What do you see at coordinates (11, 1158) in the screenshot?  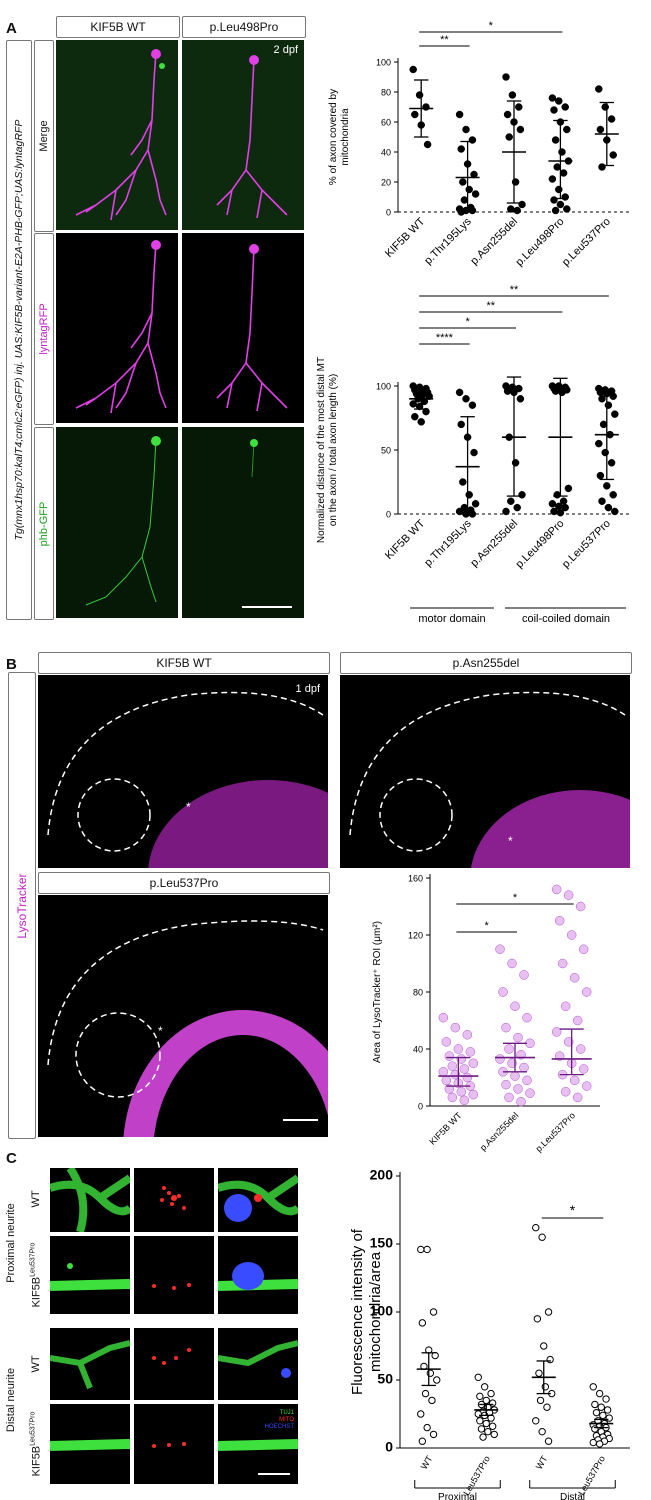 I see `panel-c-letter: C` at bounding box center [11, 1158].